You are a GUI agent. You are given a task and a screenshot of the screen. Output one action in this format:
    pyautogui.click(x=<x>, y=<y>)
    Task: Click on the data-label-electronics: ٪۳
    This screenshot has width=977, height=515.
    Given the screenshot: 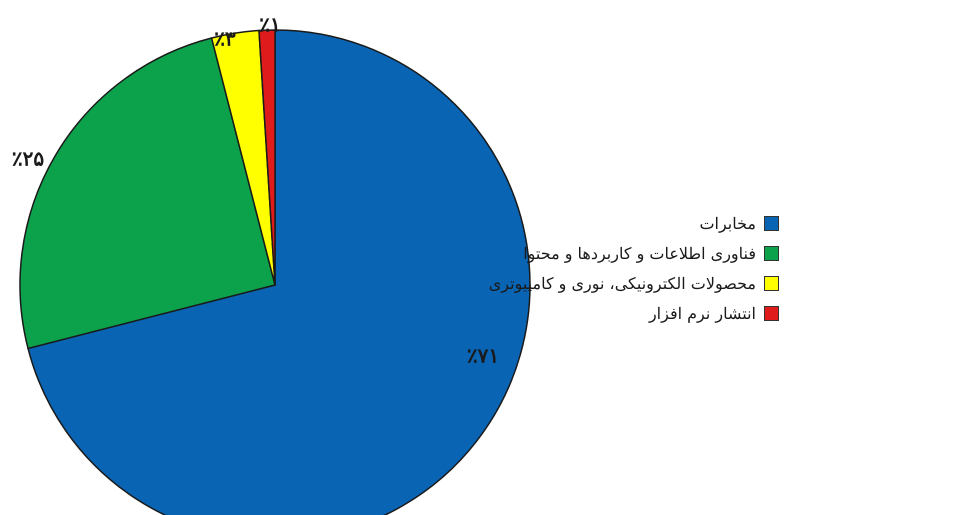 What is the action you would take?
    pyautogui.click(x=225, y=39)
    